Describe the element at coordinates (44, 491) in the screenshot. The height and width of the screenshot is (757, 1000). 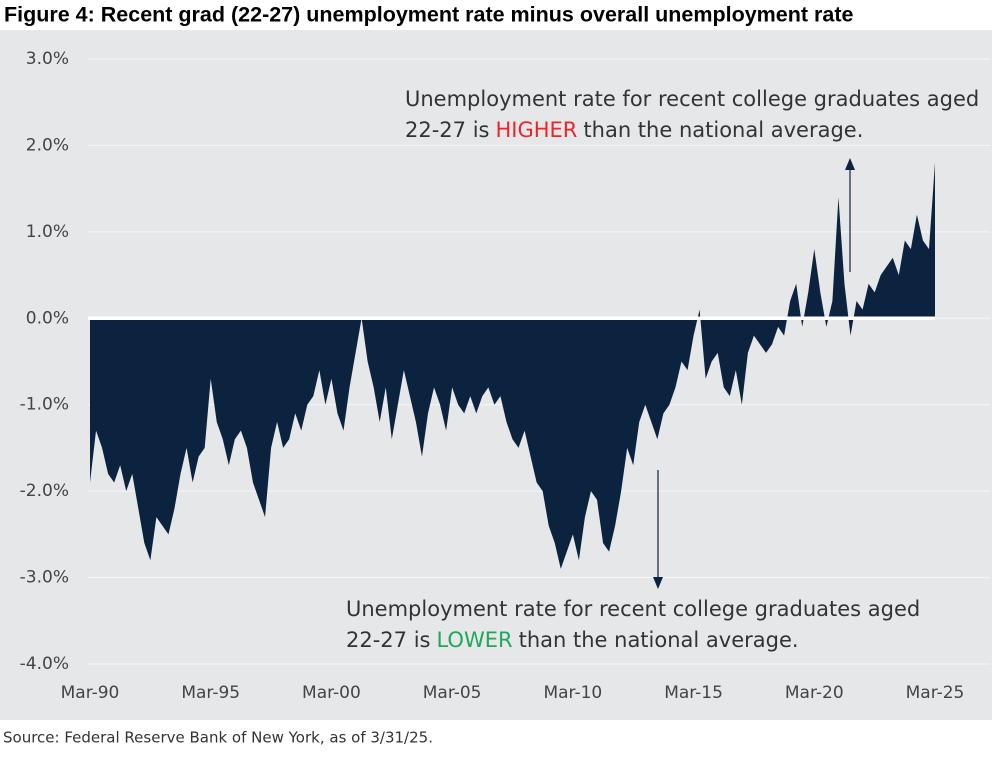
I see `y-tick-label: -2.0%` at that location.